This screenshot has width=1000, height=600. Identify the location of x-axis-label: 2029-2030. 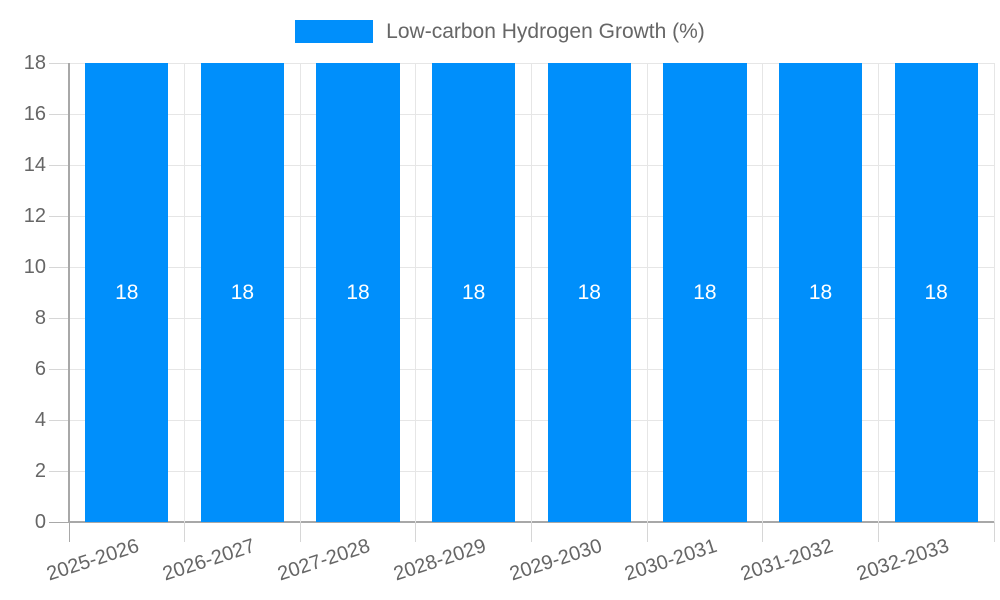
(555, 560).